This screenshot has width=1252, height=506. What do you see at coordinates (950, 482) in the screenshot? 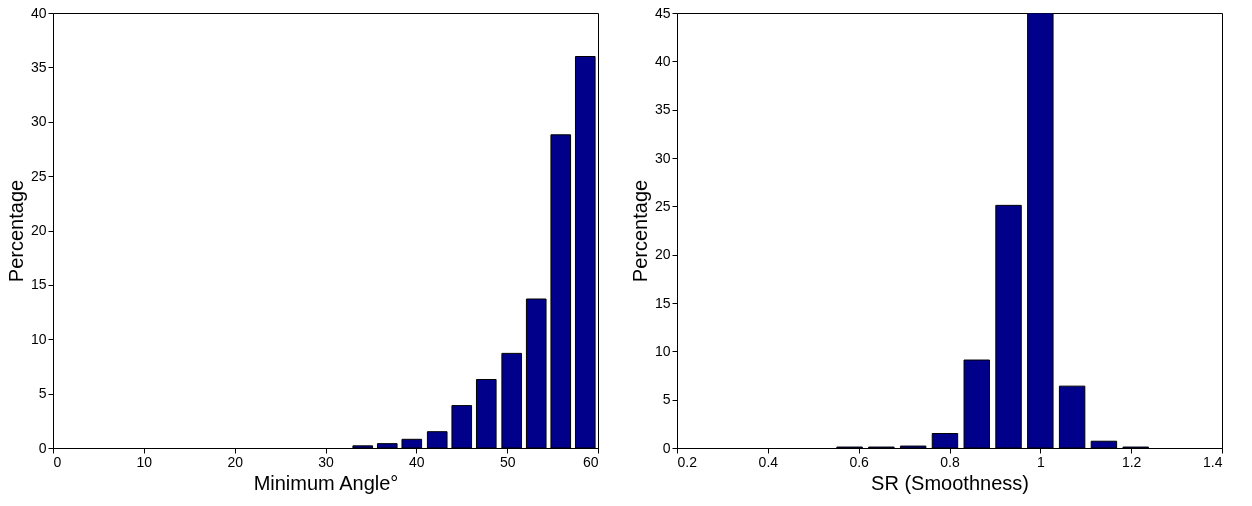
I see `x-axis-title: SR (Smoothness)` at bounding box center [950, 482].